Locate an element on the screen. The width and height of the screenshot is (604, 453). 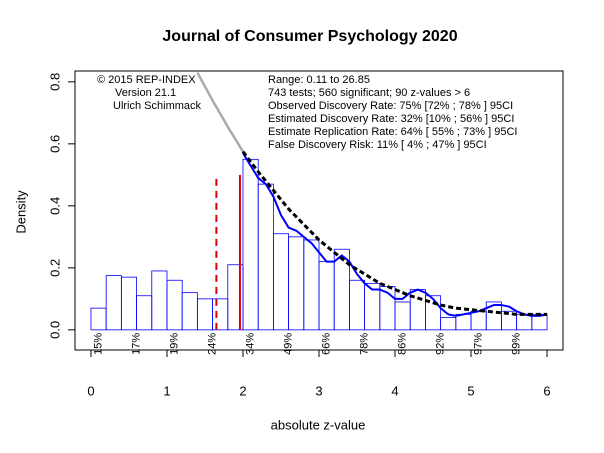
power-label: 86% is located at coordinates (403, 344).